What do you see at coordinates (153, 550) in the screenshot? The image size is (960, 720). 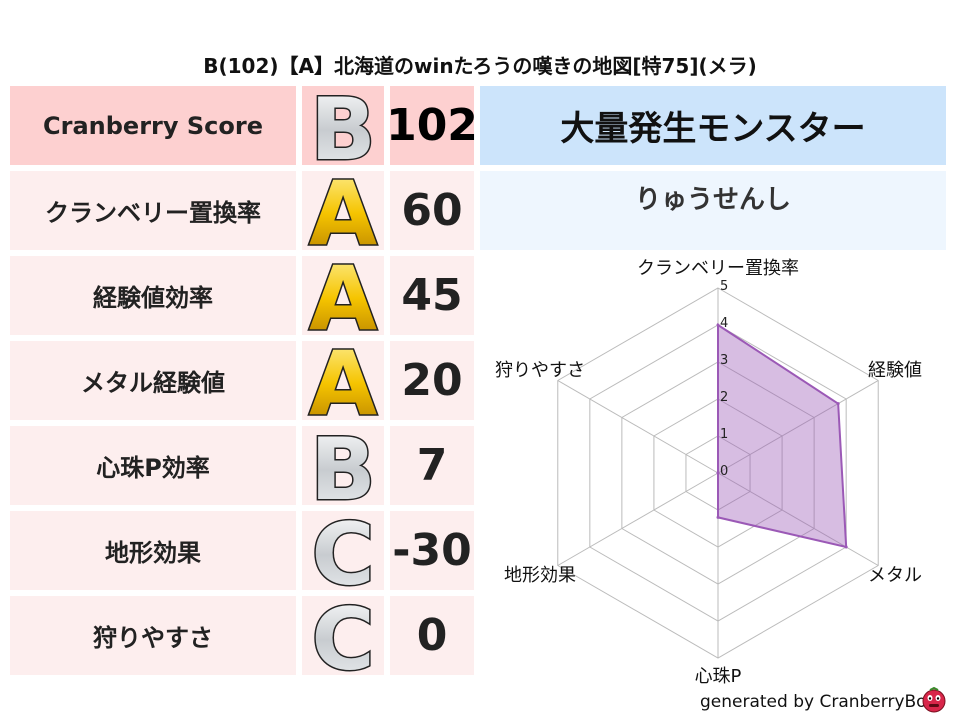 I see `row-label: 地形効果` at bounding box center [153, 550].